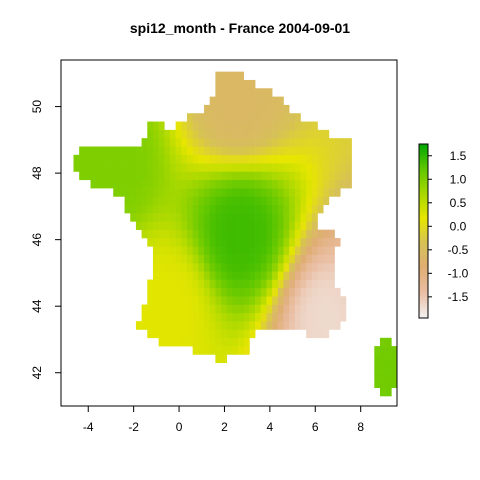  I want to click on colorbar-ramp, so click(423, 231).